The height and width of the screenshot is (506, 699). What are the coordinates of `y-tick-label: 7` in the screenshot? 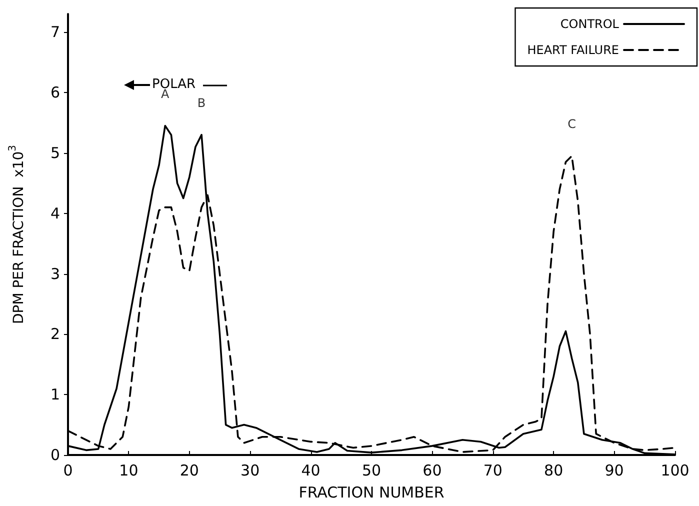 It's located at (55, 32).